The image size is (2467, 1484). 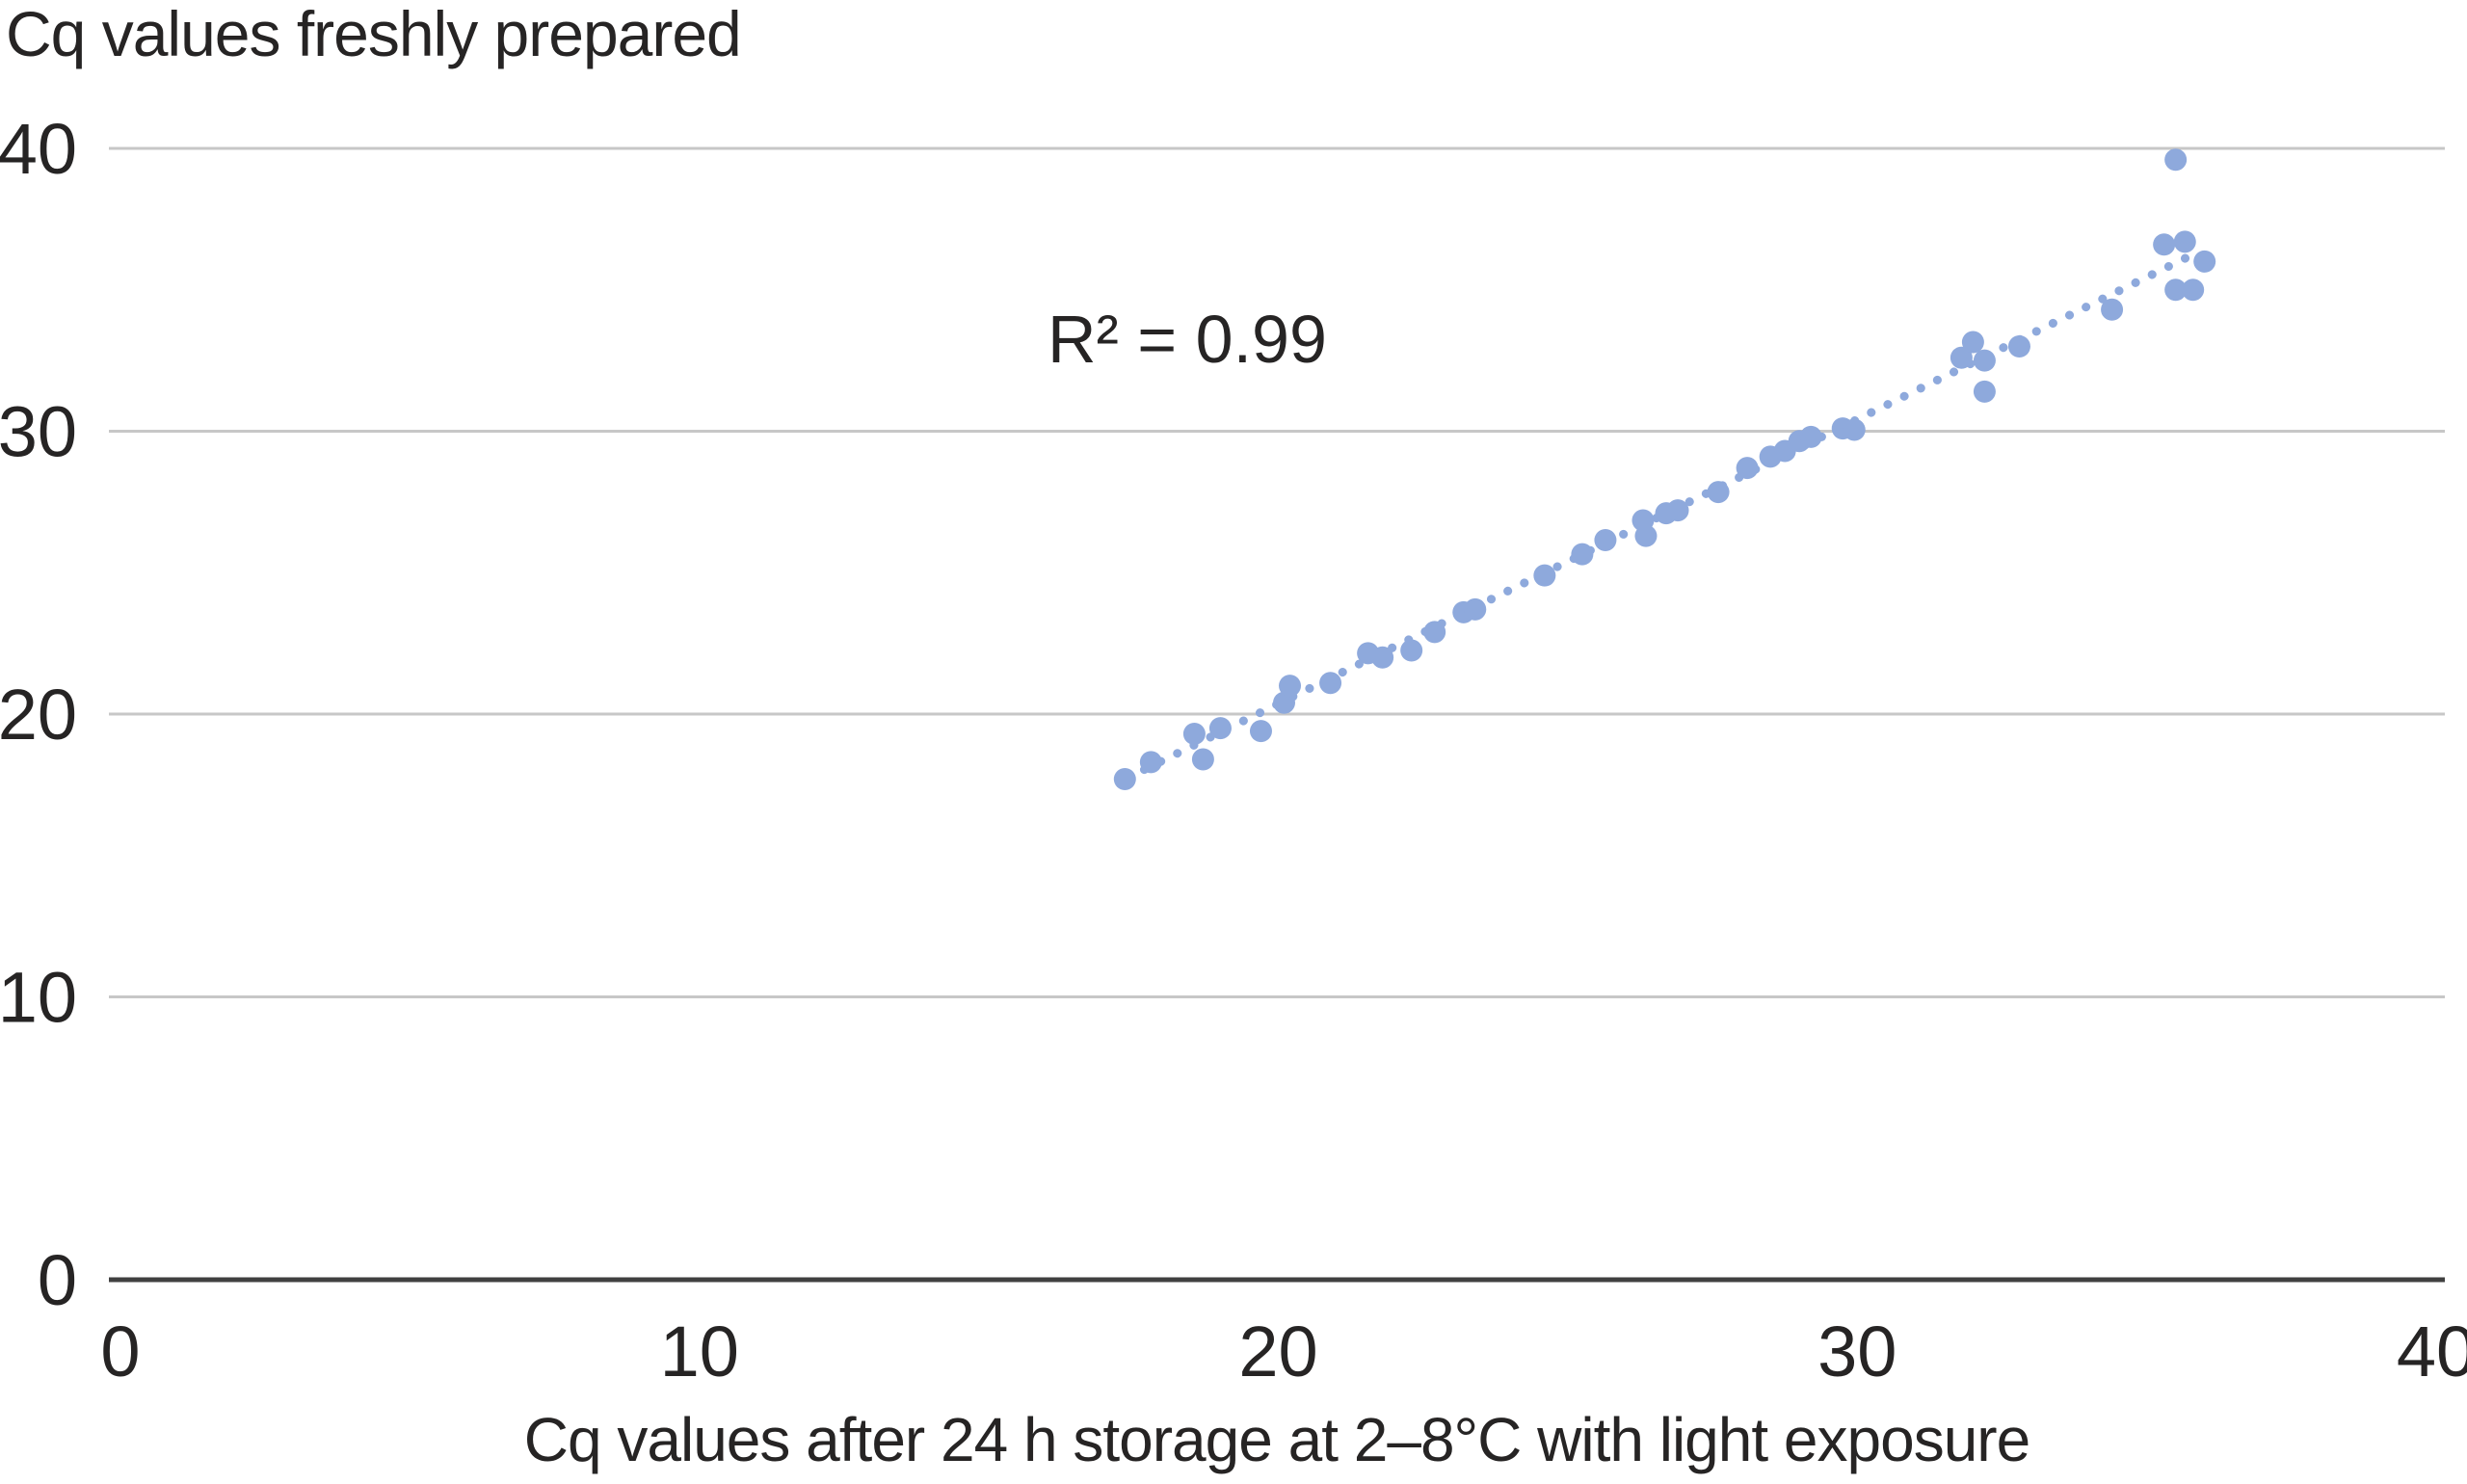 I want to click on y-tick-label: 40, so click(x=38, y=149).